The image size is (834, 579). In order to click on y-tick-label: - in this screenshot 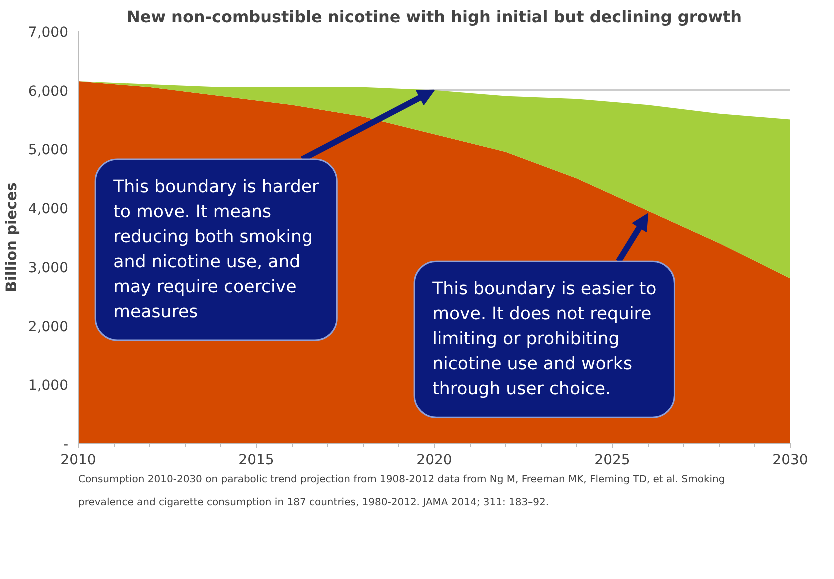, I will do `click(66, 445)`.